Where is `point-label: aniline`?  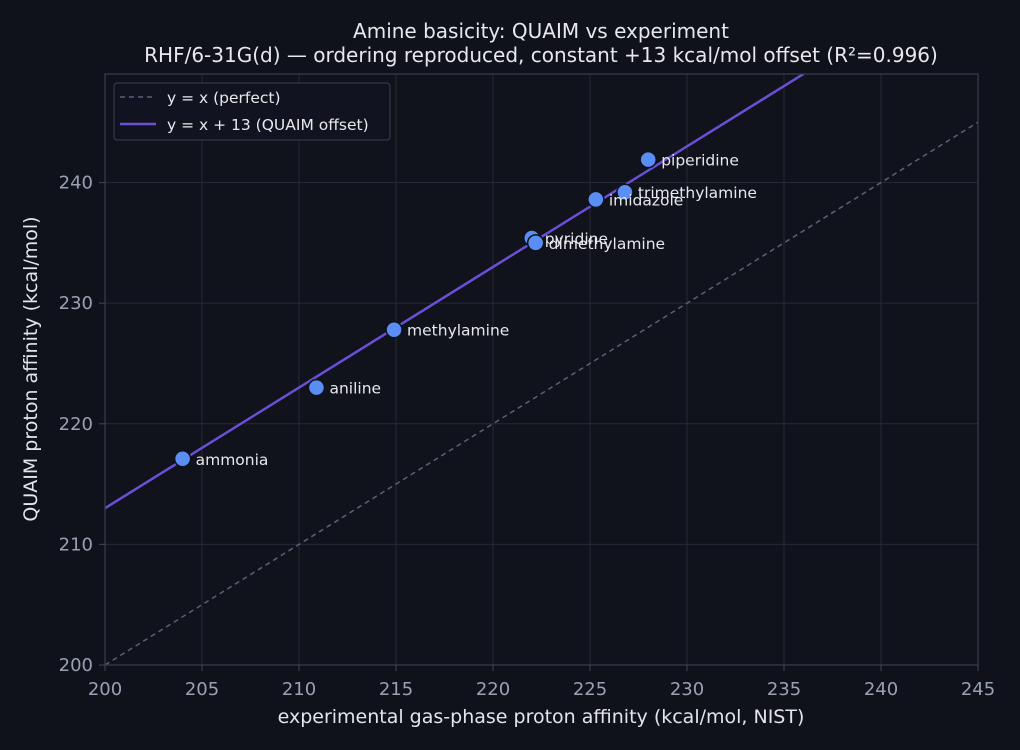
point-label: aniline is located at coordinates (355, 389).